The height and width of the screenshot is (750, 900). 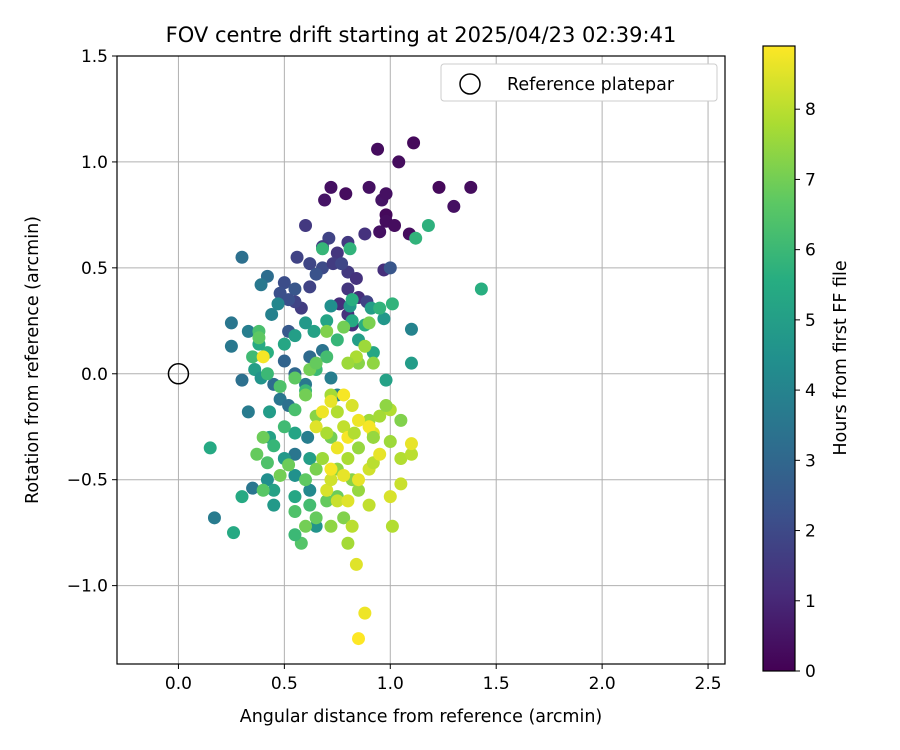 I want to click on x-tick-label: 2.0, so click(x=602, y=684).